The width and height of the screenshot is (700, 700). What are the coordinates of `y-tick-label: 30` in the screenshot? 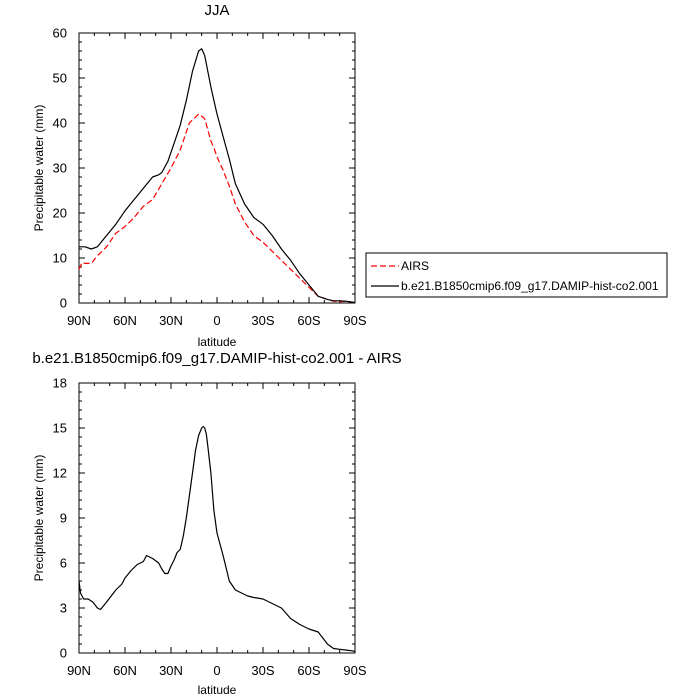 It's located at (60, 168).